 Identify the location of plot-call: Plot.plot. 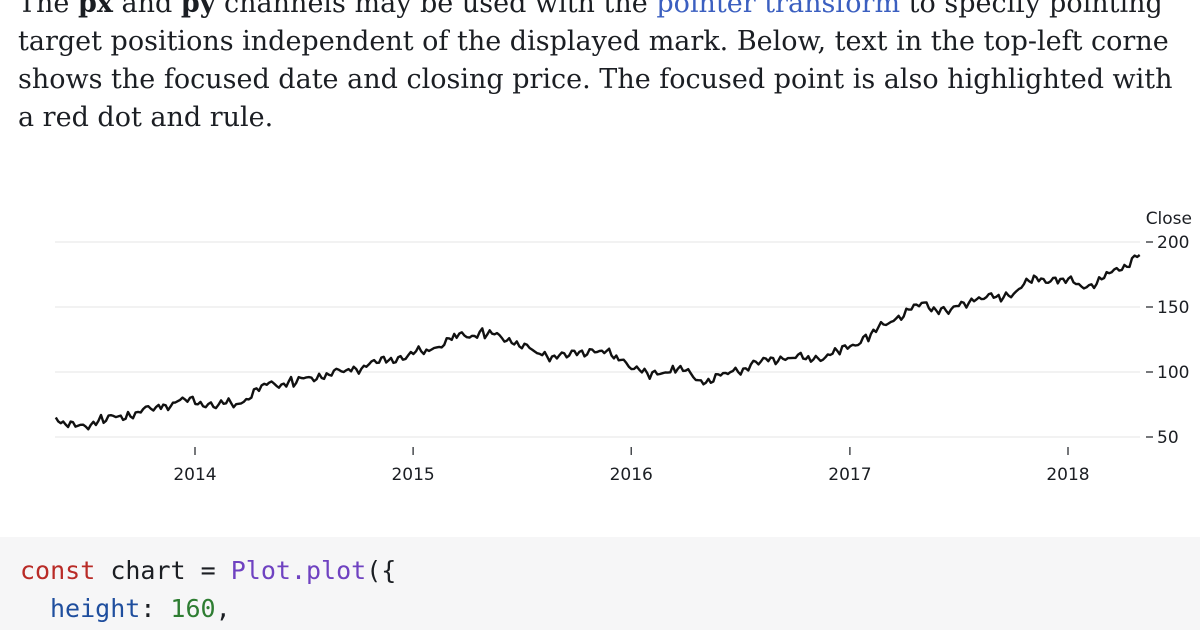
(298, 570).